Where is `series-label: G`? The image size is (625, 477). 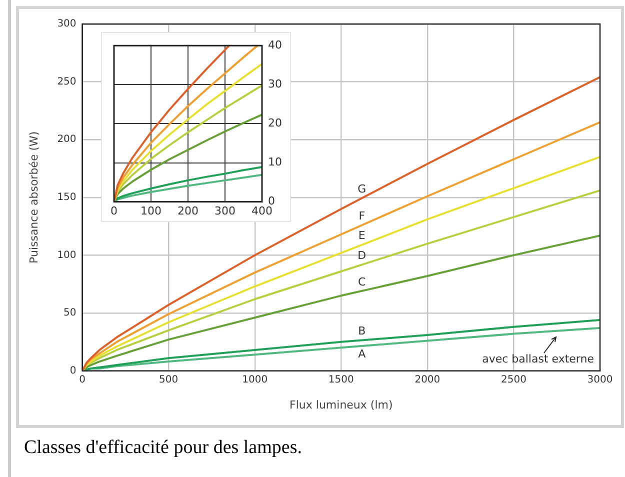
series-label: G is located at coordinates (362, 189).